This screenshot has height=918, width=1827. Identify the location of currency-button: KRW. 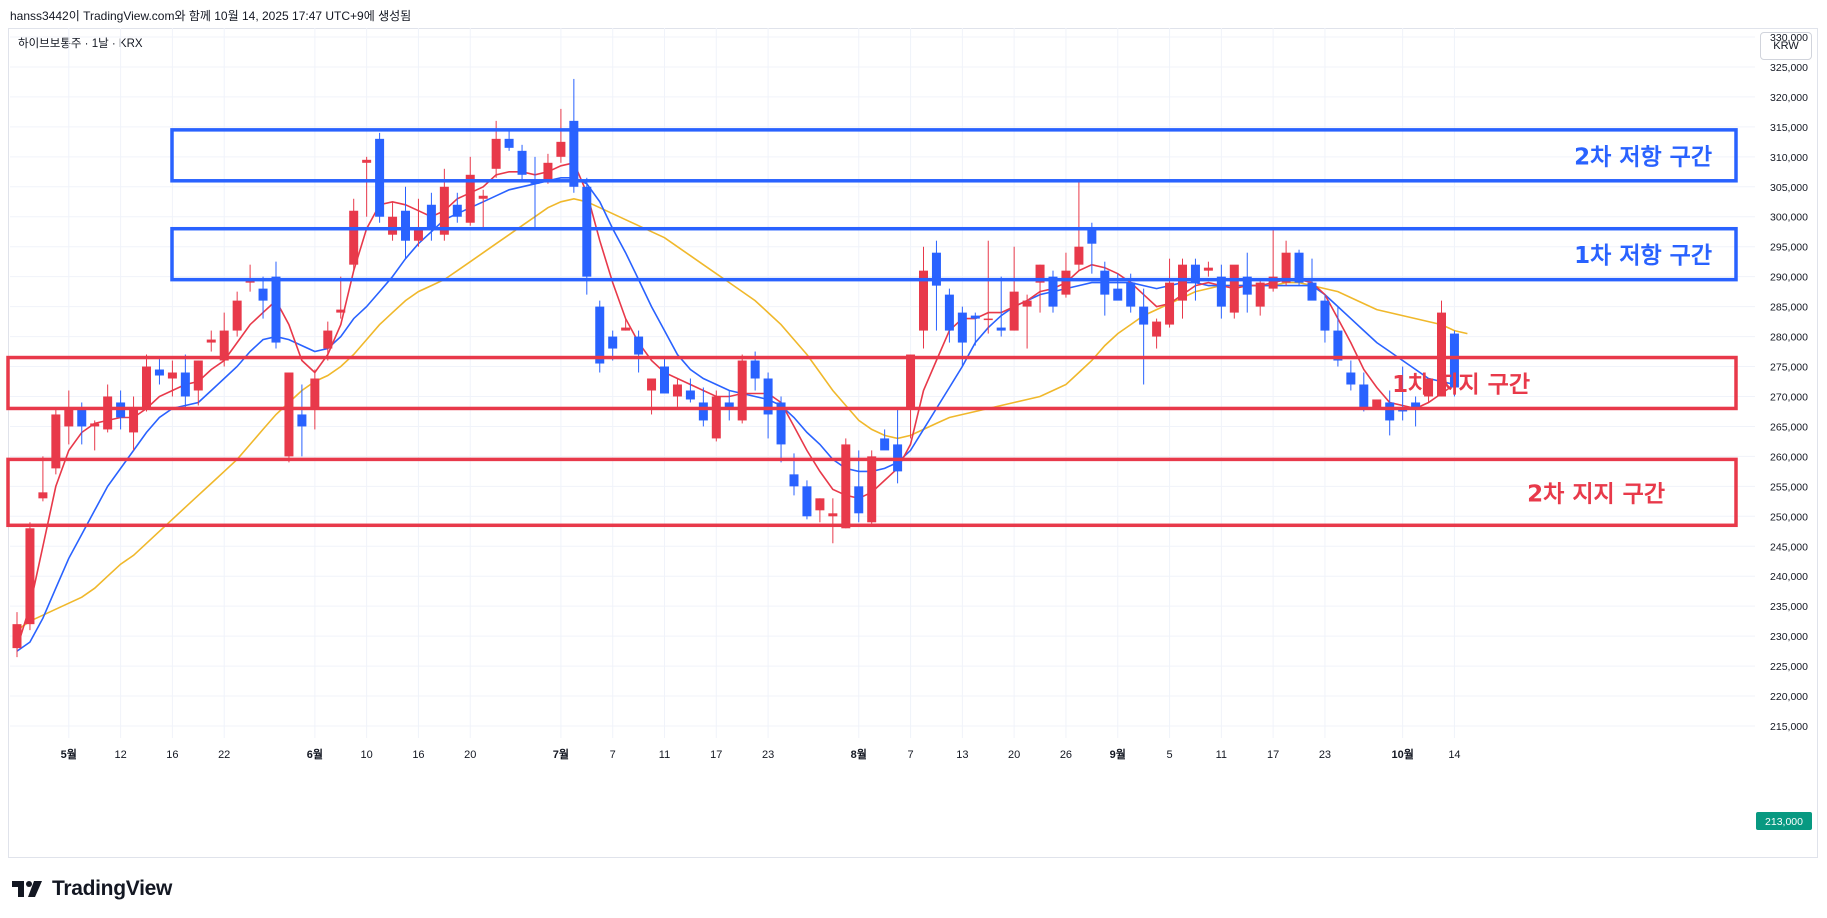
(1786, 46).